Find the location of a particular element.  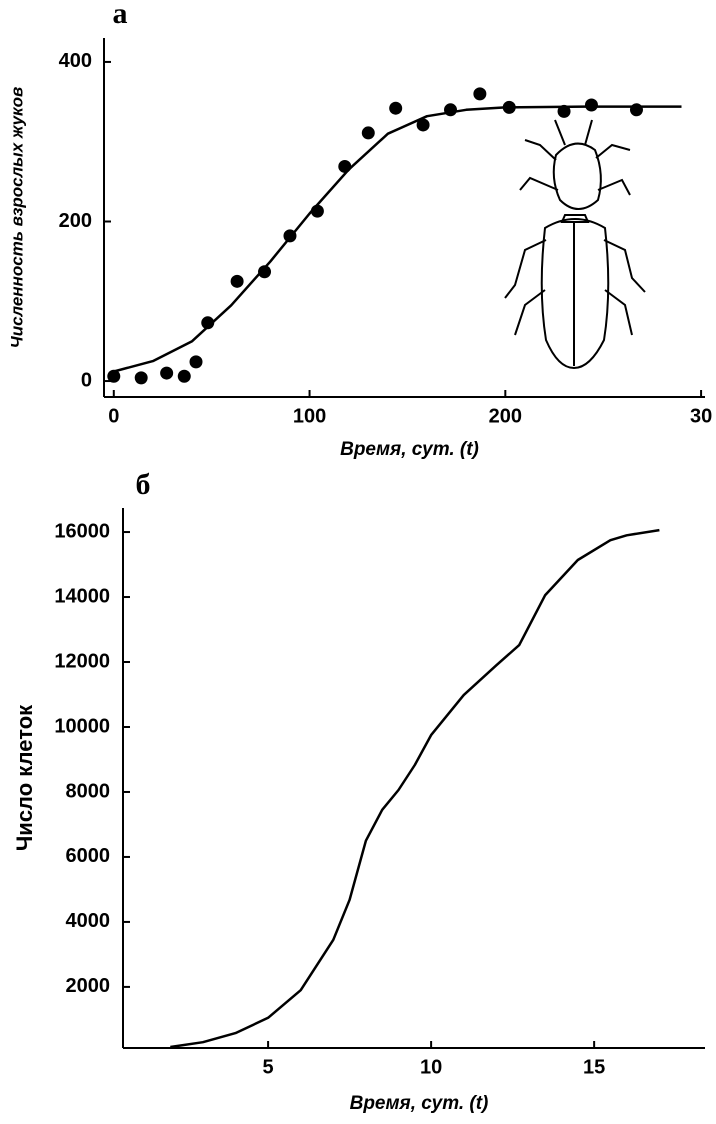

y-tick-label: 12000 is located at coordinates (82, 661).